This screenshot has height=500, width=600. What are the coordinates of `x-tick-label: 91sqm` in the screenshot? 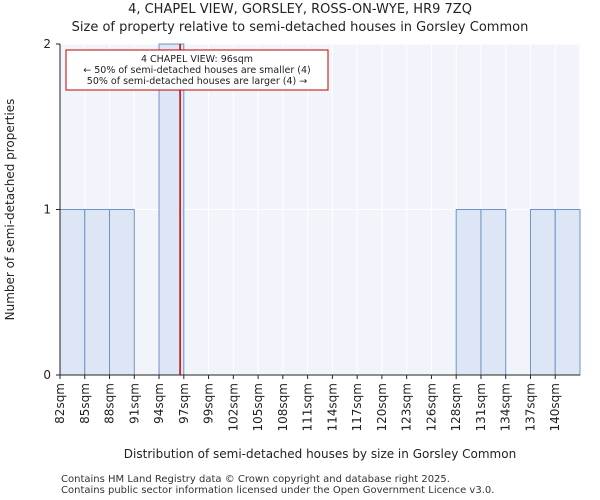 It's located at (134, 403).